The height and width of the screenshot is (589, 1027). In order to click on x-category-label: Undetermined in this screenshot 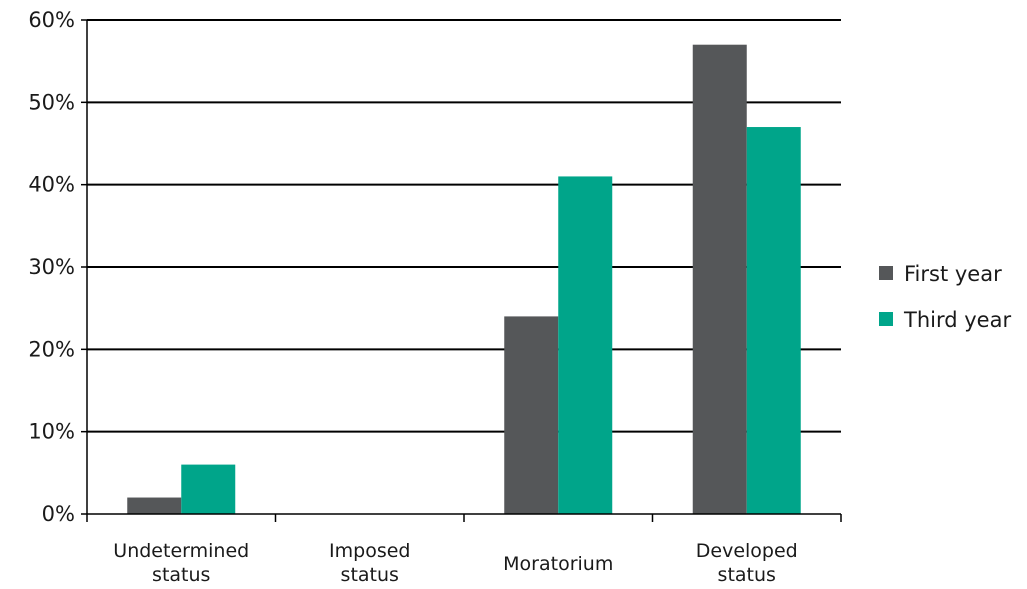, I will do `click(181, 551)`.